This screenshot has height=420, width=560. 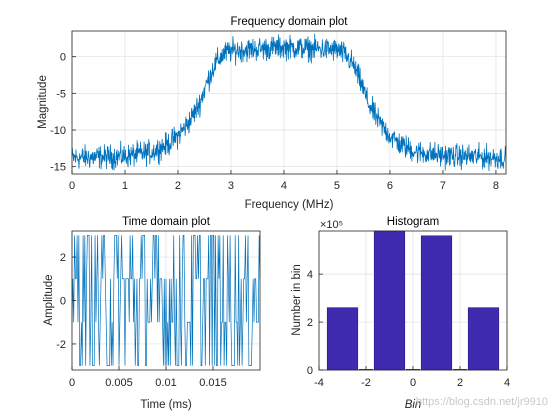 I want to click on time-series, so click(x=166, y=300).